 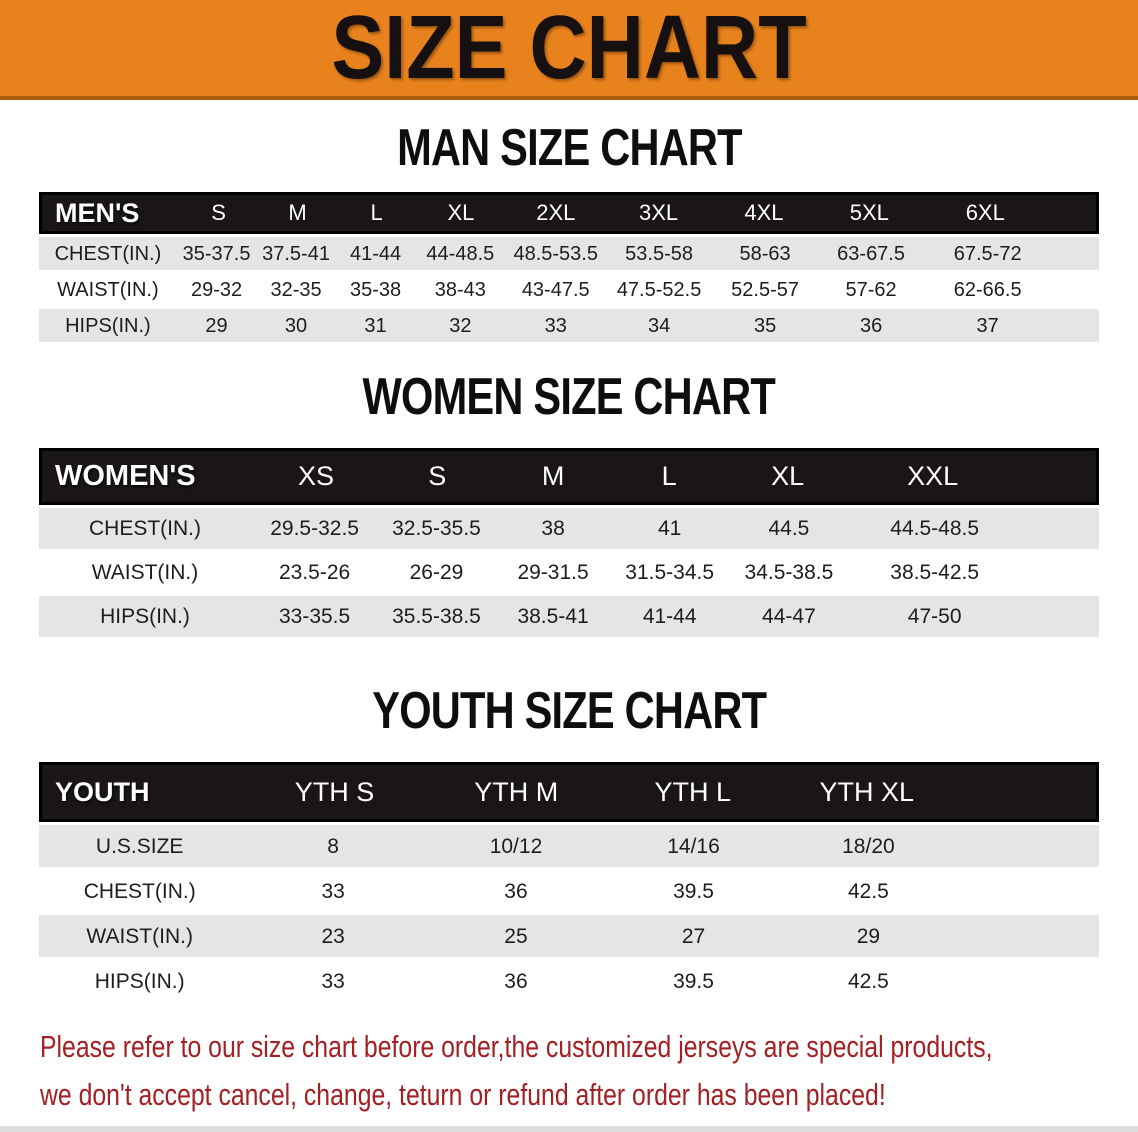 What do you see at coordinates (569, 792) in the screenshot?
I see `youth-header-row: YOUTH YTH S YTH M YTH L YTH XL` at bounding box center [569, 792].